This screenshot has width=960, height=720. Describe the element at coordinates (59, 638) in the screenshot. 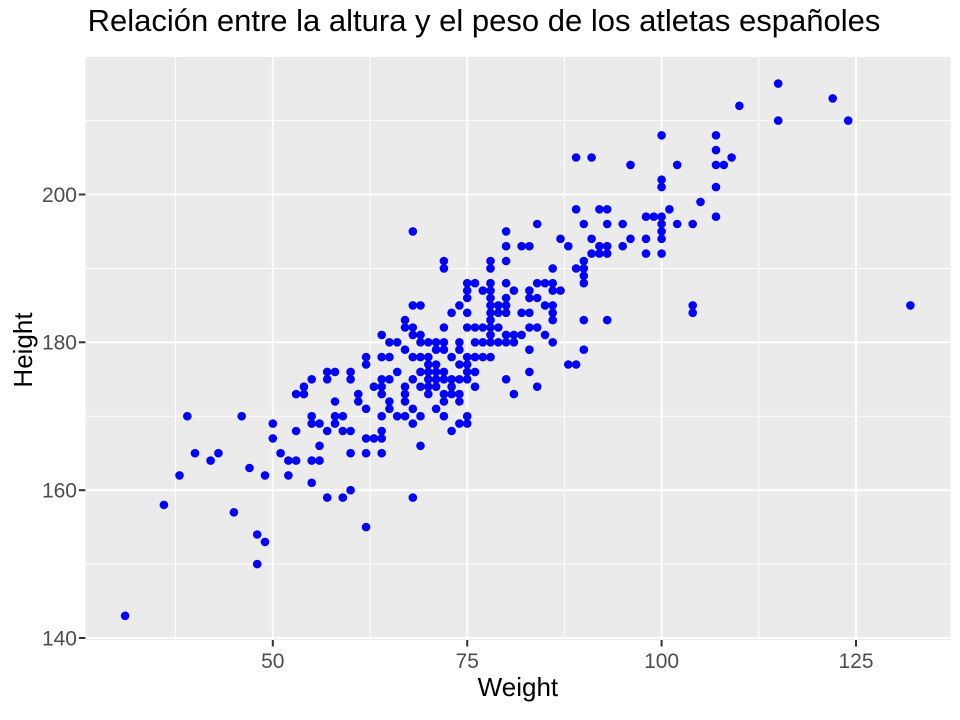

I see `svg-text: 140` at that location.